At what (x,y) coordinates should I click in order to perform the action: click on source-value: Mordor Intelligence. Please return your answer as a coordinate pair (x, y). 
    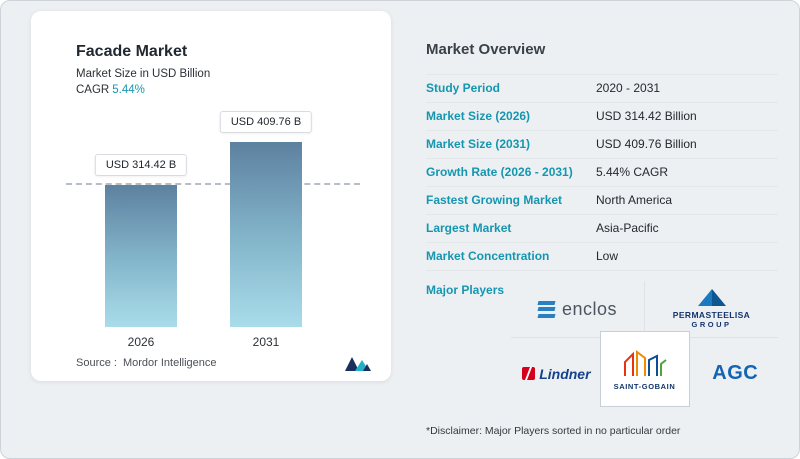
    Looking at the image, I should click on (169, 362).